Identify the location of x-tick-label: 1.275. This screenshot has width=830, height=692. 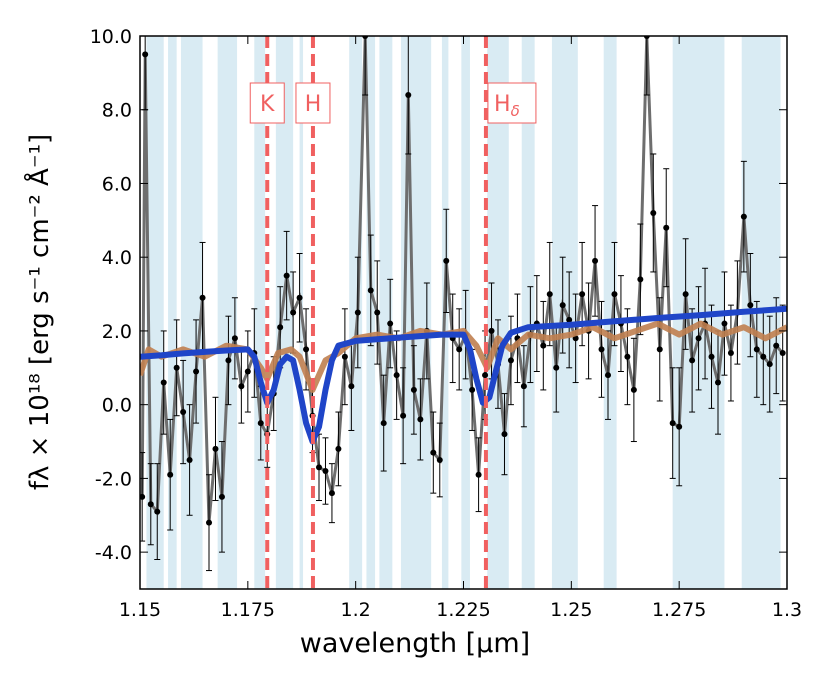
(679, 610).